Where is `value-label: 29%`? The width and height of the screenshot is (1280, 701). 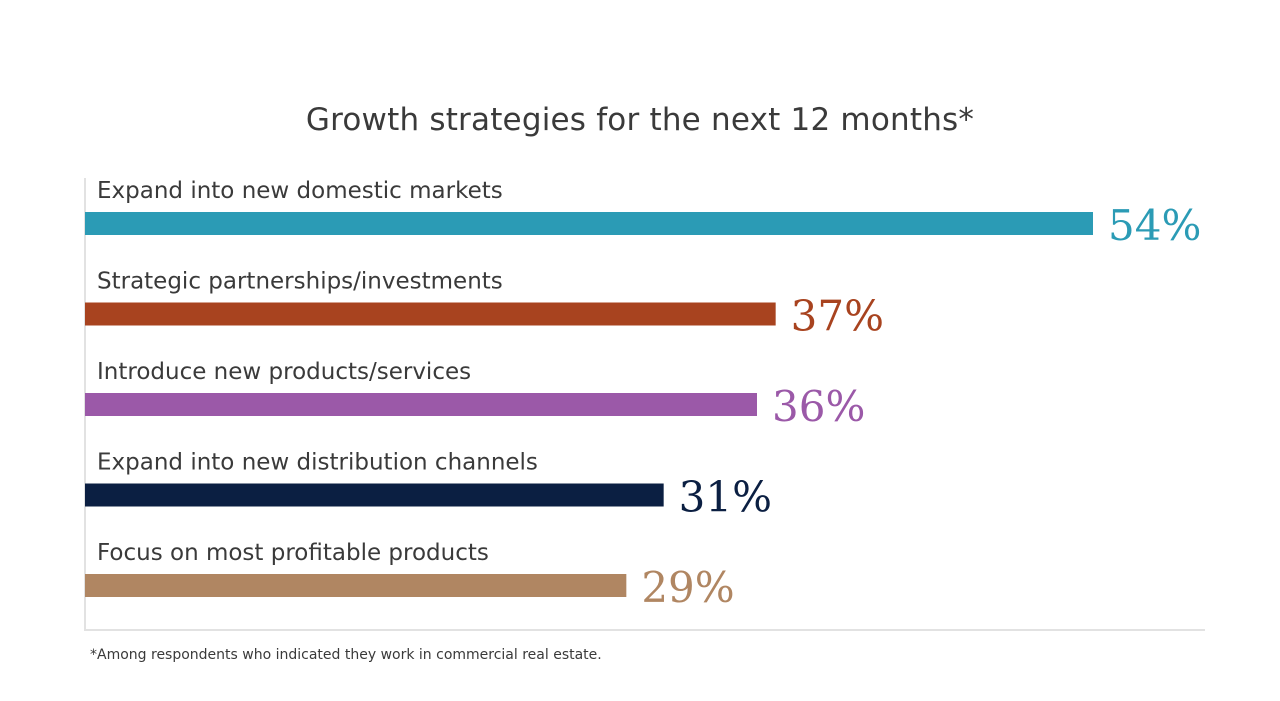 value-label: 29% is located at coordinates (687, 587).